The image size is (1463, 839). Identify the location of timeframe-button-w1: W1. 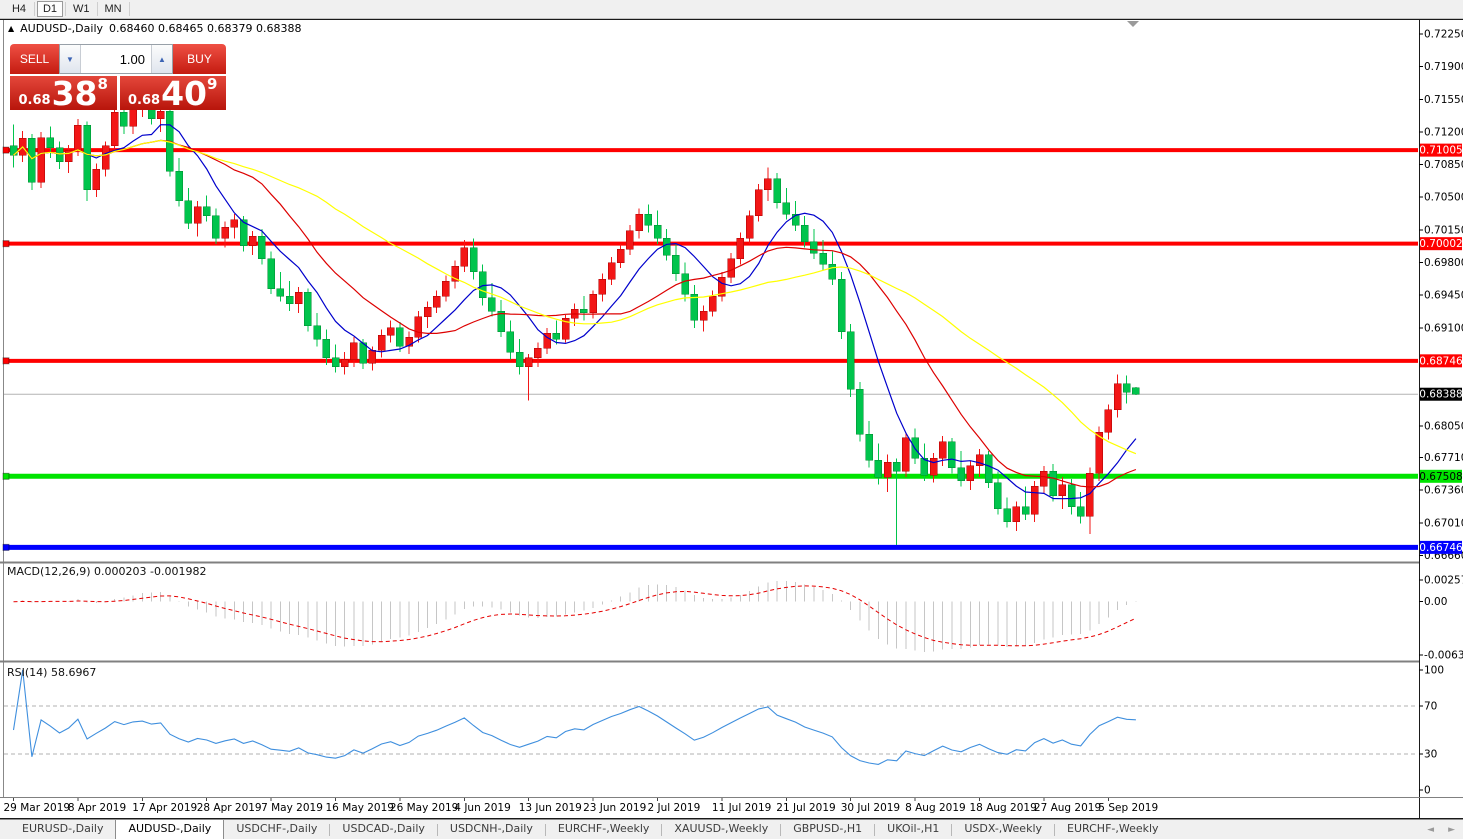
(81, 9).